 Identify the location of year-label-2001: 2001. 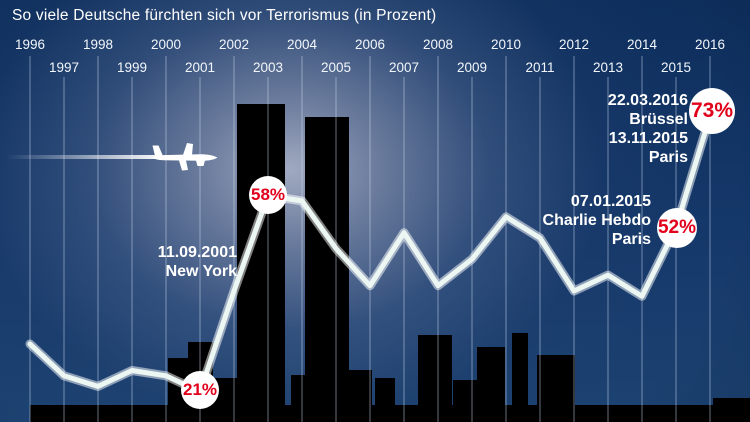
(200, 67).